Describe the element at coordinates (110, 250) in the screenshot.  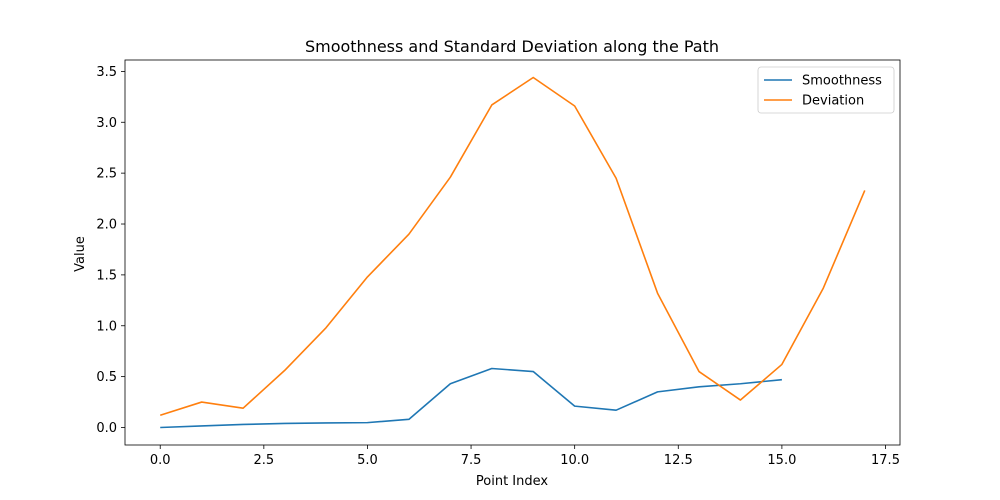
I see `y-axis-ticks: 0.0 0.5 1.0 1.5 2.0 2.5 3.0 3.5` at that location.